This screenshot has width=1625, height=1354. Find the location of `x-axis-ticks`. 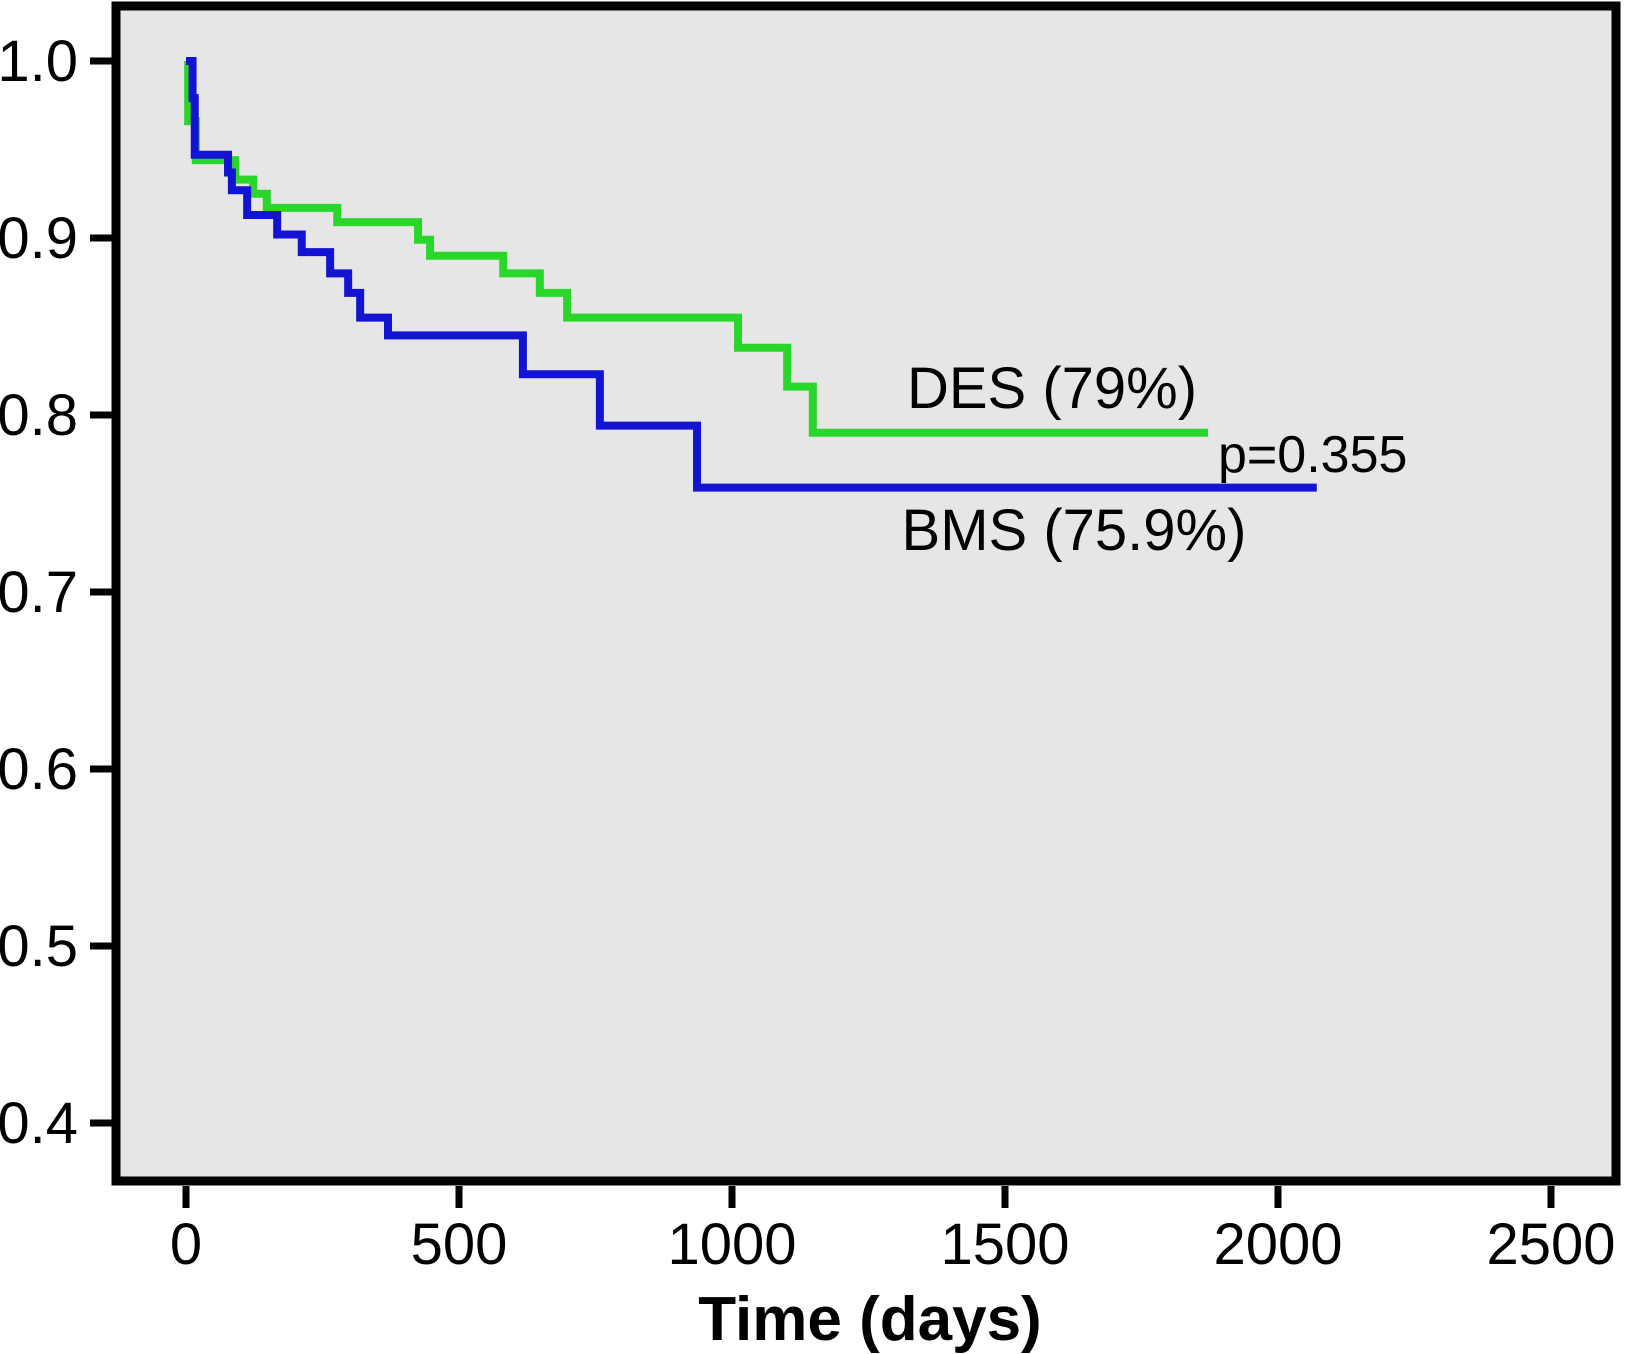

x-axis-ticks is located at coordinates (868, 1197).